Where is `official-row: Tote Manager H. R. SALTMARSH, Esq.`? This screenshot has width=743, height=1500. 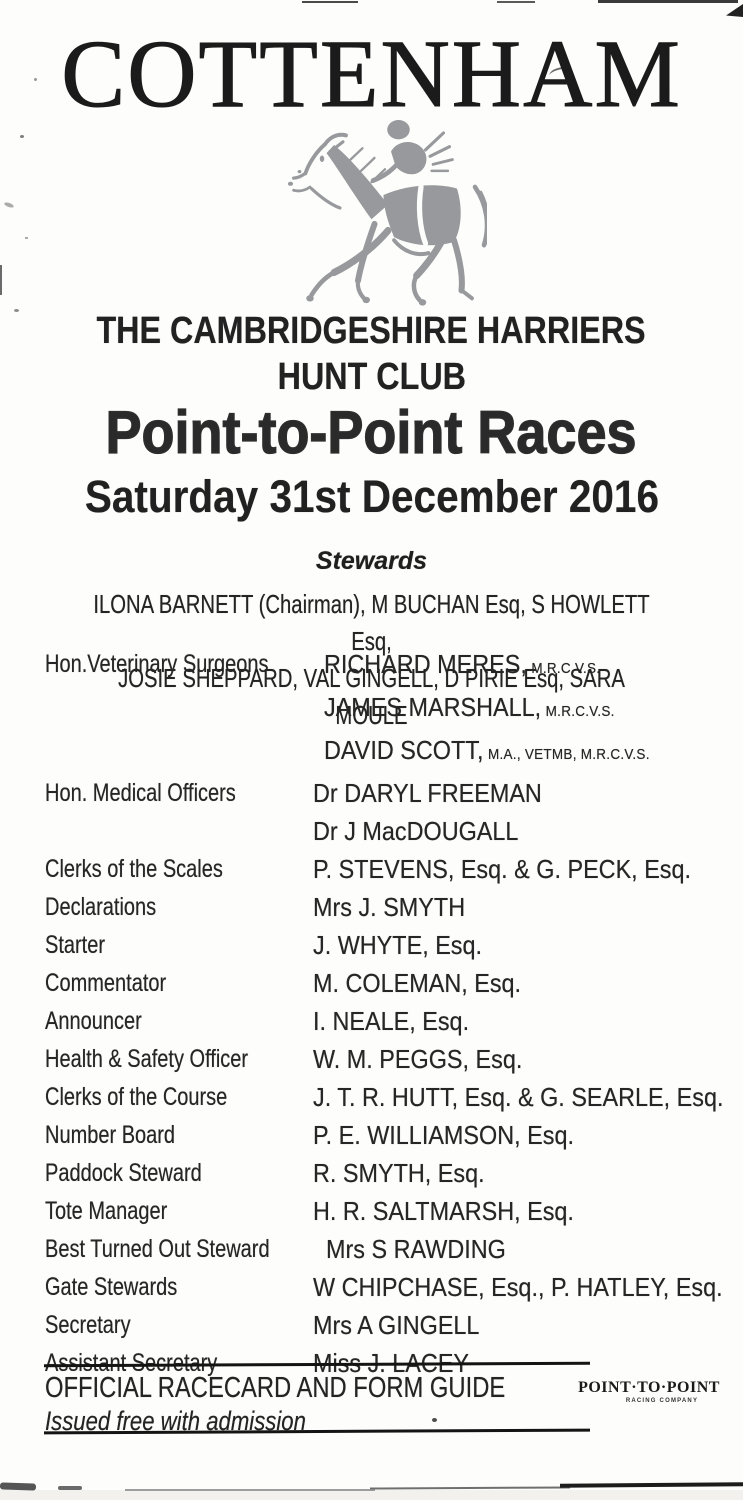
official-row: Tote Manager H. R. SALTMARSH, Esq. is located at coordinates (386, 1211).